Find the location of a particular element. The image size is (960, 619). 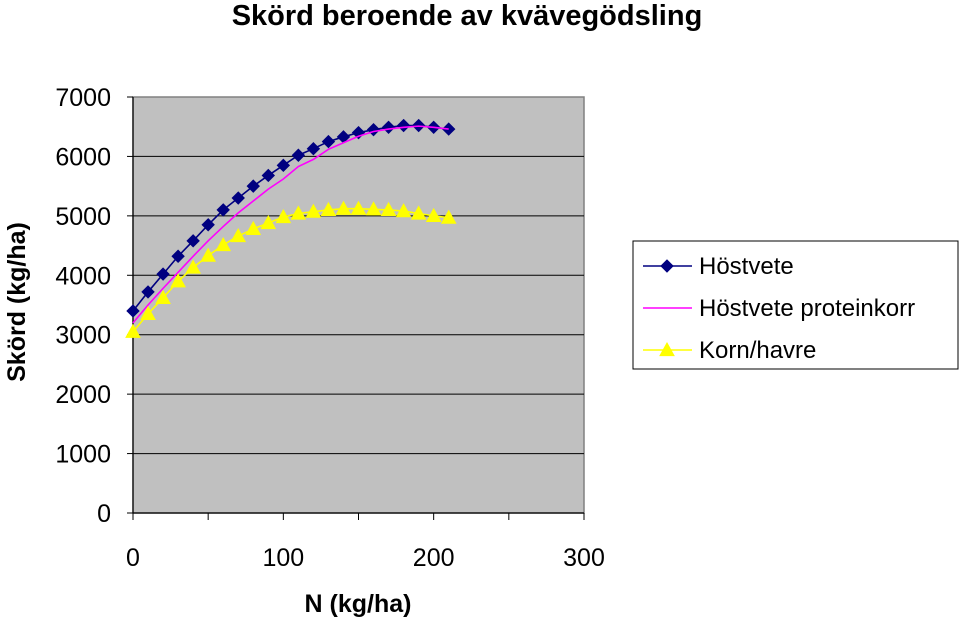

y-tick-label: 1000 is located at coordinates (83, 455).